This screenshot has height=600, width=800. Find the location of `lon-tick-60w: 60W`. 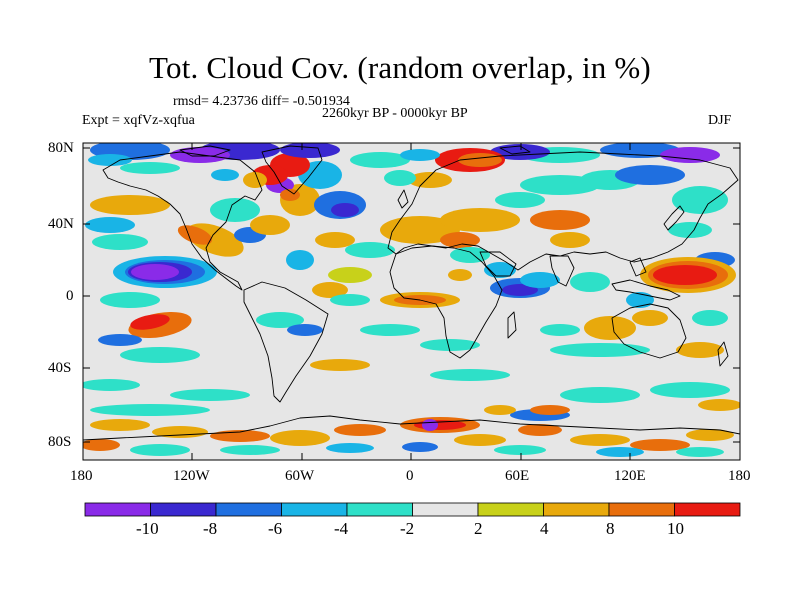

lon-tick-60w: 60W is located at coordinates (300, 476).